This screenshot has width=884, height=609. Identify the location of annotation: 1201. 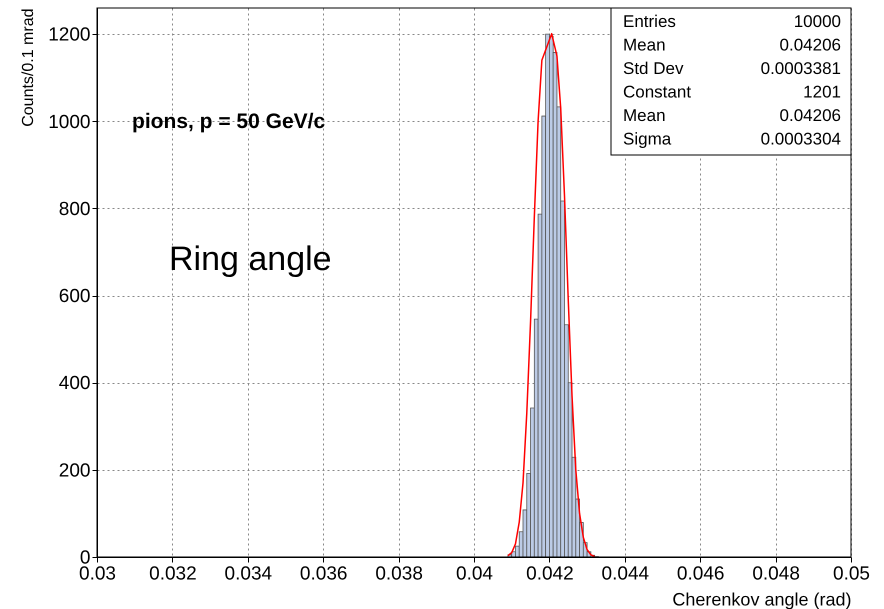
(822, 92).